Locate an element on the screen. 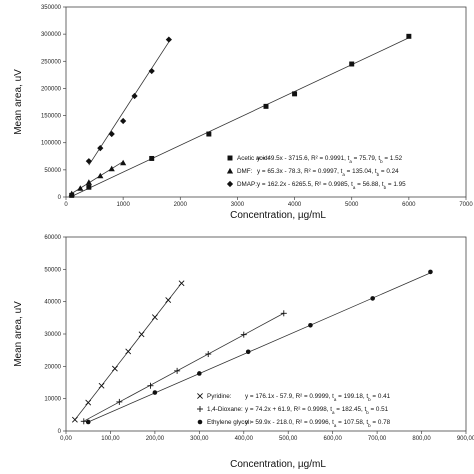  x-tick-label: 3000 is located at coordinates (238, 205).